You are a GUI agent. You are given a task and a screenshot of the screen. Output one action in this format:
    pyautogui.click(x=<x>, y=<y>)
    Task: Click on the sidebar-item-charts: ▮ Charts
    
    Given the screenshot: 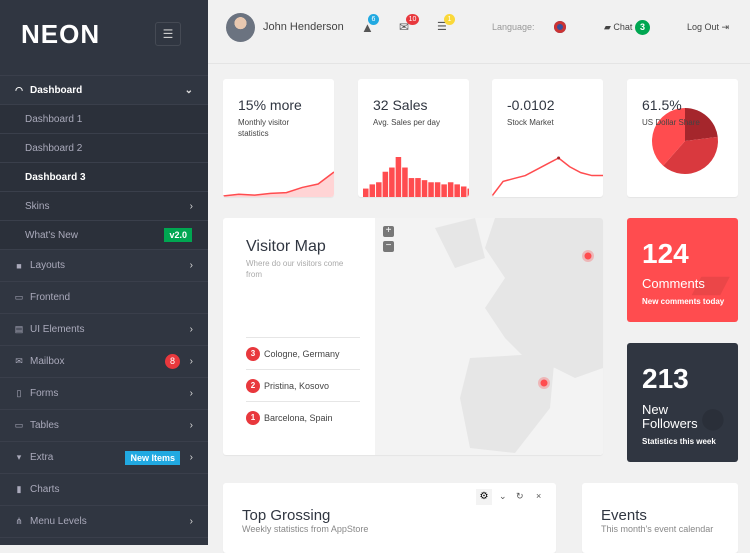 What is the action you would take?
    pyautogui.click(x=104, y=490)
    